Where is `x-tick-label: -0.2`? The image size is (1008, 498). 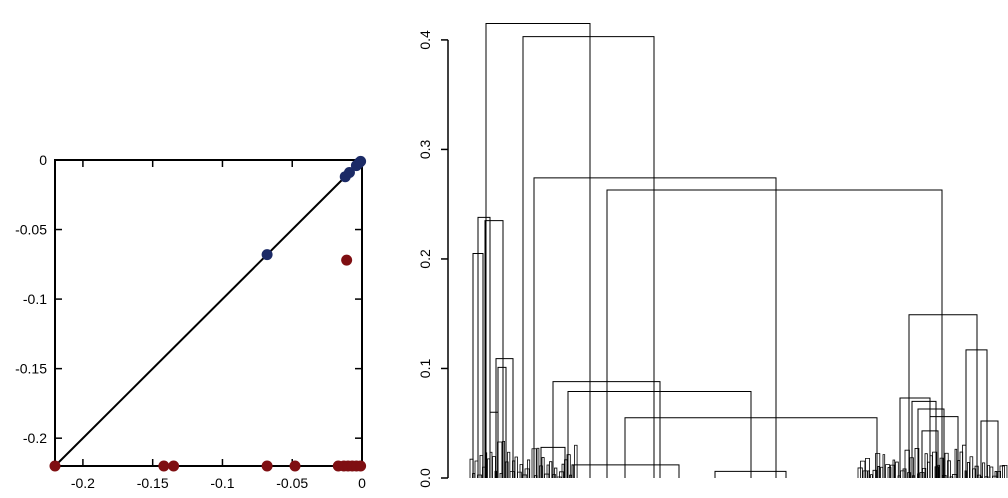 x-tick-label: -0.2 is located at coordinates (83, 483).